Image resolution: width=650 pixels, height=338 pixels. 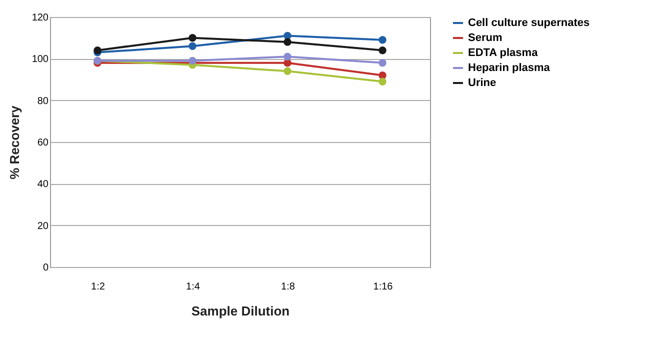 I want to click on y-axis-title: % Recovery, so click(x=14, y=142).